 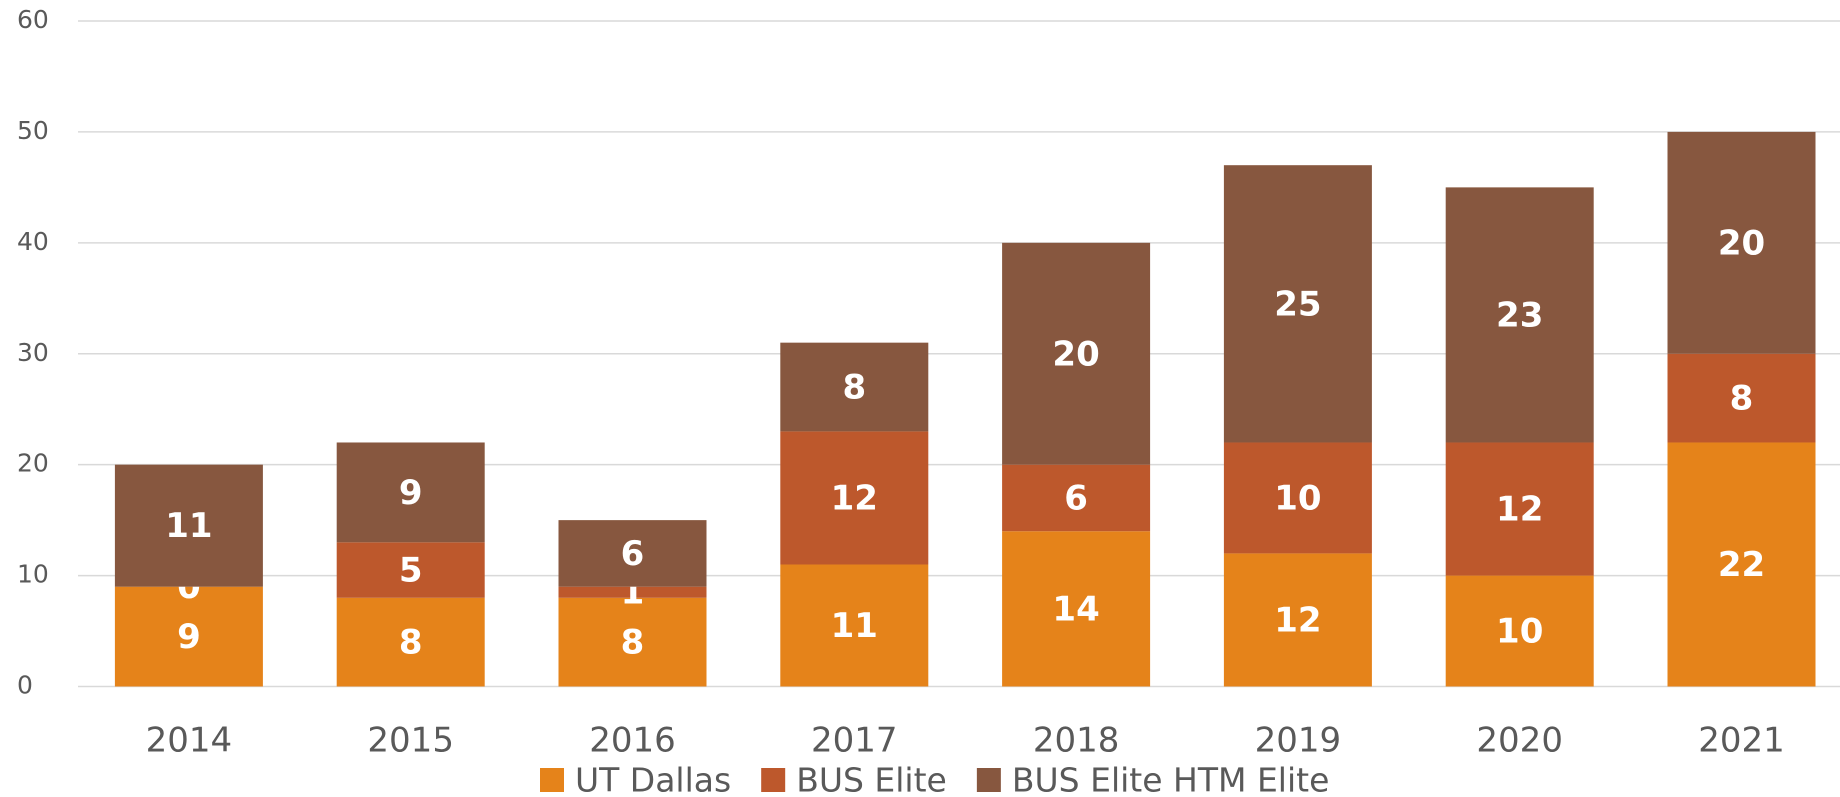 I want to click on data-label: 22, so click(x=1741, y=565).